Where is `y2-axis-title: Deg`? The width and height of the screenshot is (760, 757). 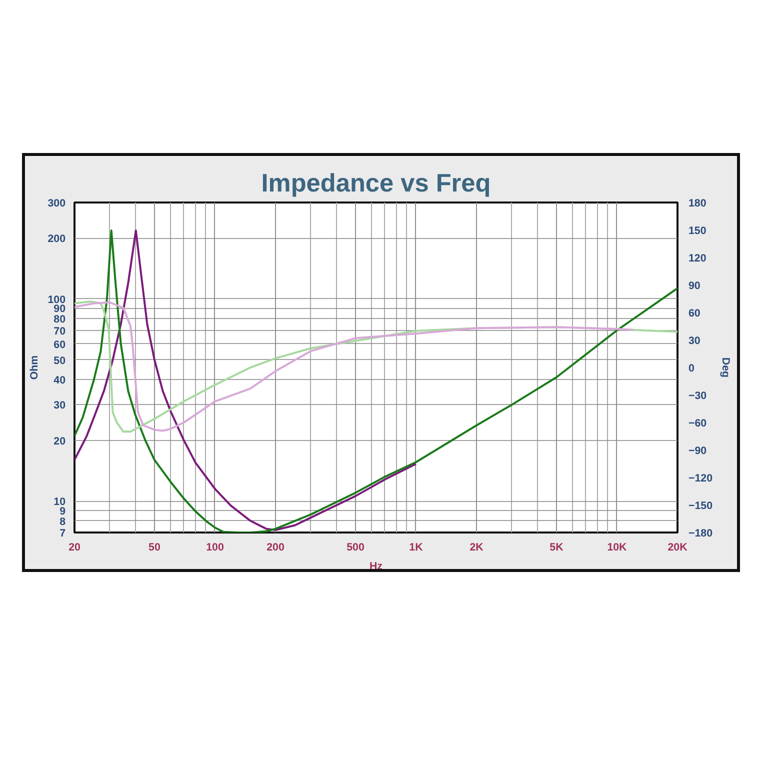
y2-axis-title: Deg is located at coordinates (726, 367).